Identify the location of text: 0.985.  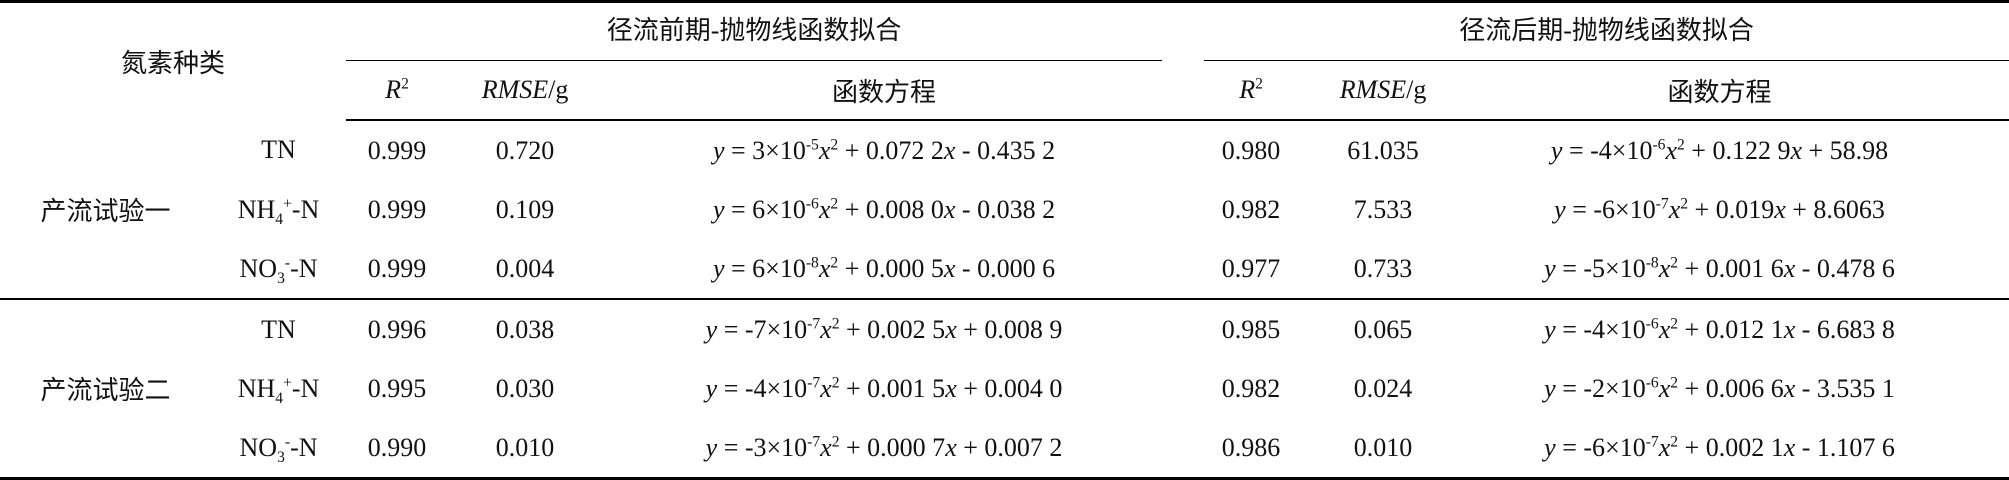
(1251, 329).